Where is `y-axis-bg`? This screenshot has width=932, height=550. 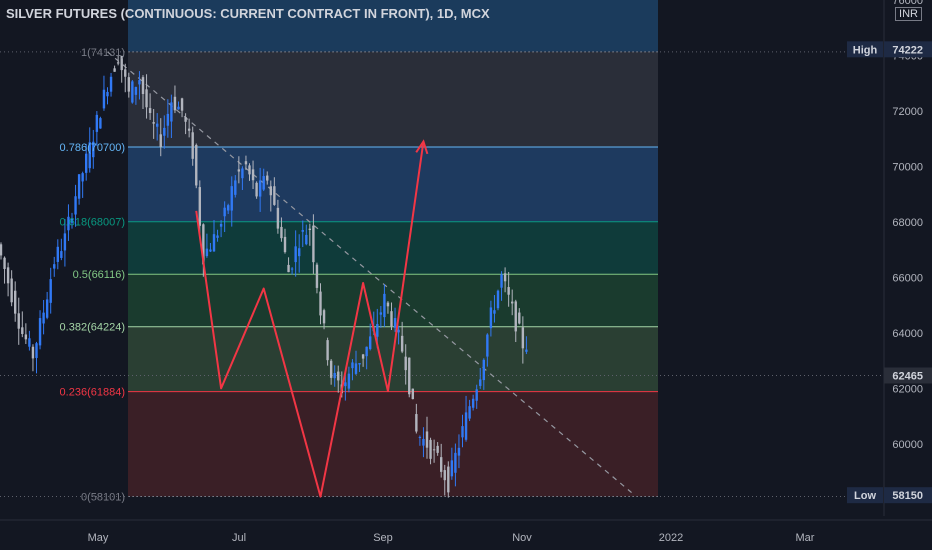
y-axis-bg is located at coordinates (908, 275).